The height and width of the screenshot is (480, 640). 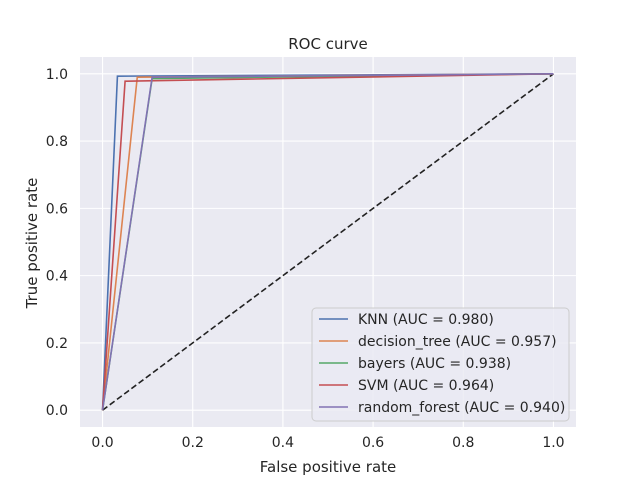 What do you see at coordinates (57, 243) in the screenshot?
I see `y-tick-labels: 0.0 0.2 0.4 0.6 0.8 1.0` at bounding box center [57, 243].